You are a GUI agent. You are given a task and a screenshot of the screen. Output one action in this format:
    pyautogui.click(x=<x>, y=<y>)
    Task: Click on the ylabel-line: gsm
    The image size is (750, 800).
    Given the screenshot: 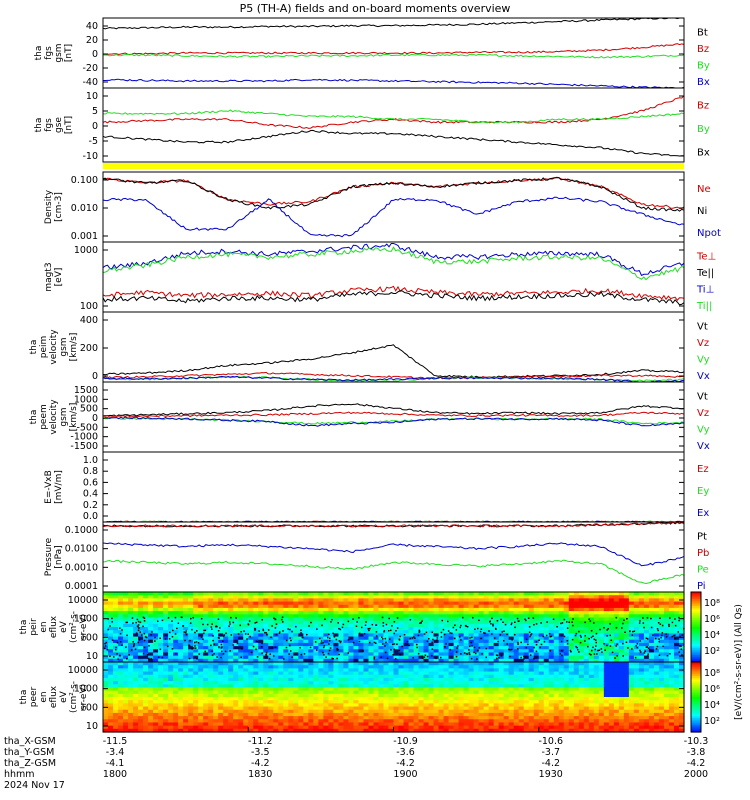 What is the action you would take?
    pyautogui.click(x=59, y=52)
    